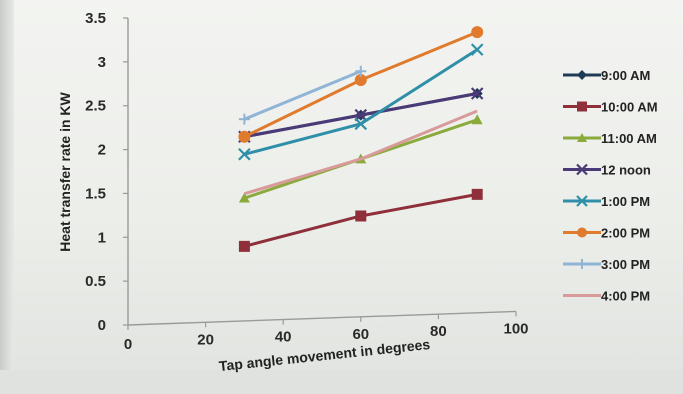 This screenshot has height=394, width=683. What do you see at coordinates (102, 237) in the screenshot?
I see `y-tick-label: 1` at bounding box center [102, 237].